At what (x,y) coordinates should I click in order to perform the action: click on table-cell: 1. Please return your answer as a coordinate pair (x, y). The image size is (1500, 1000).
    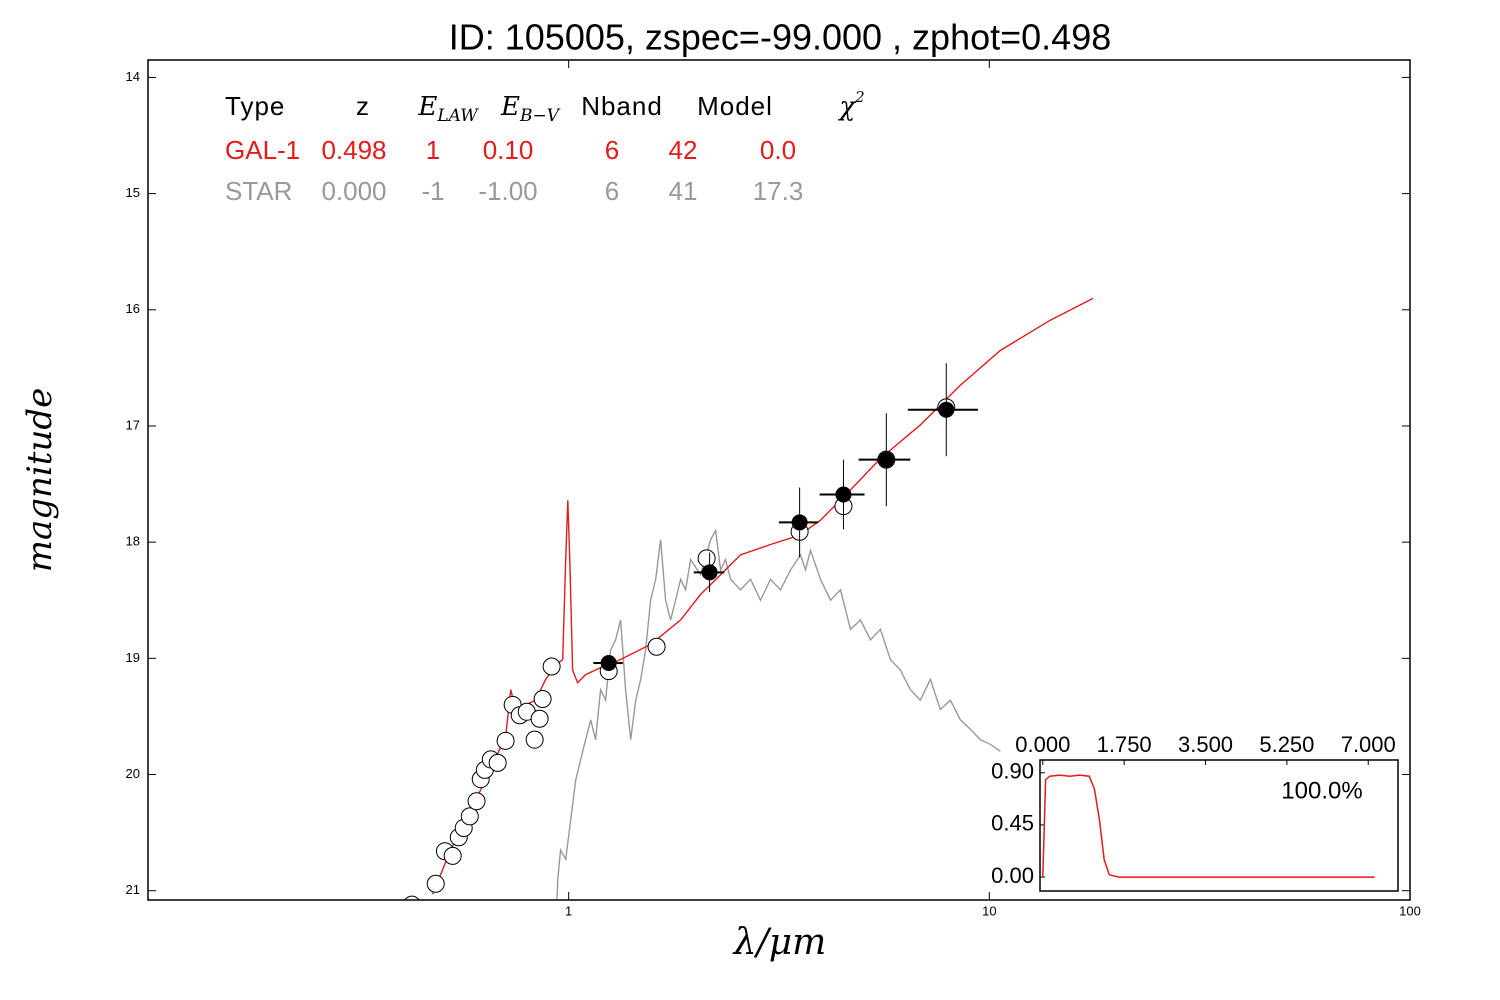
    Looking at the image, I should click on (433, 150).